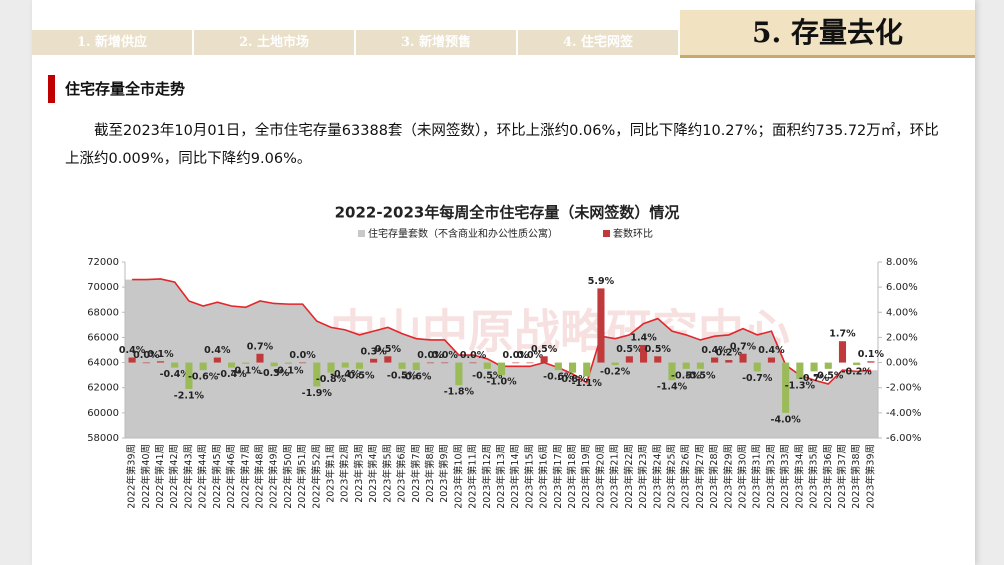 The width and height of the screenshot is (1004, 565). Describe the element at coordinates (598, 42) in the screenshot. I see `tab: 4. 住宅网签` at that location.